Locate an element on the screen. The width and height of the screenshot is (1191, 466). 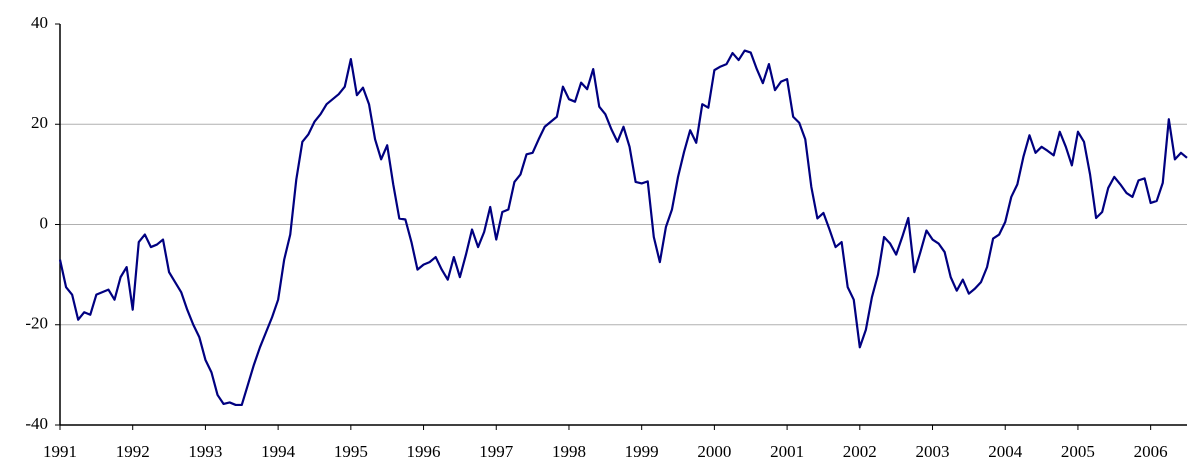
y-tick-label: 20 is located at coordinates (39, 122).